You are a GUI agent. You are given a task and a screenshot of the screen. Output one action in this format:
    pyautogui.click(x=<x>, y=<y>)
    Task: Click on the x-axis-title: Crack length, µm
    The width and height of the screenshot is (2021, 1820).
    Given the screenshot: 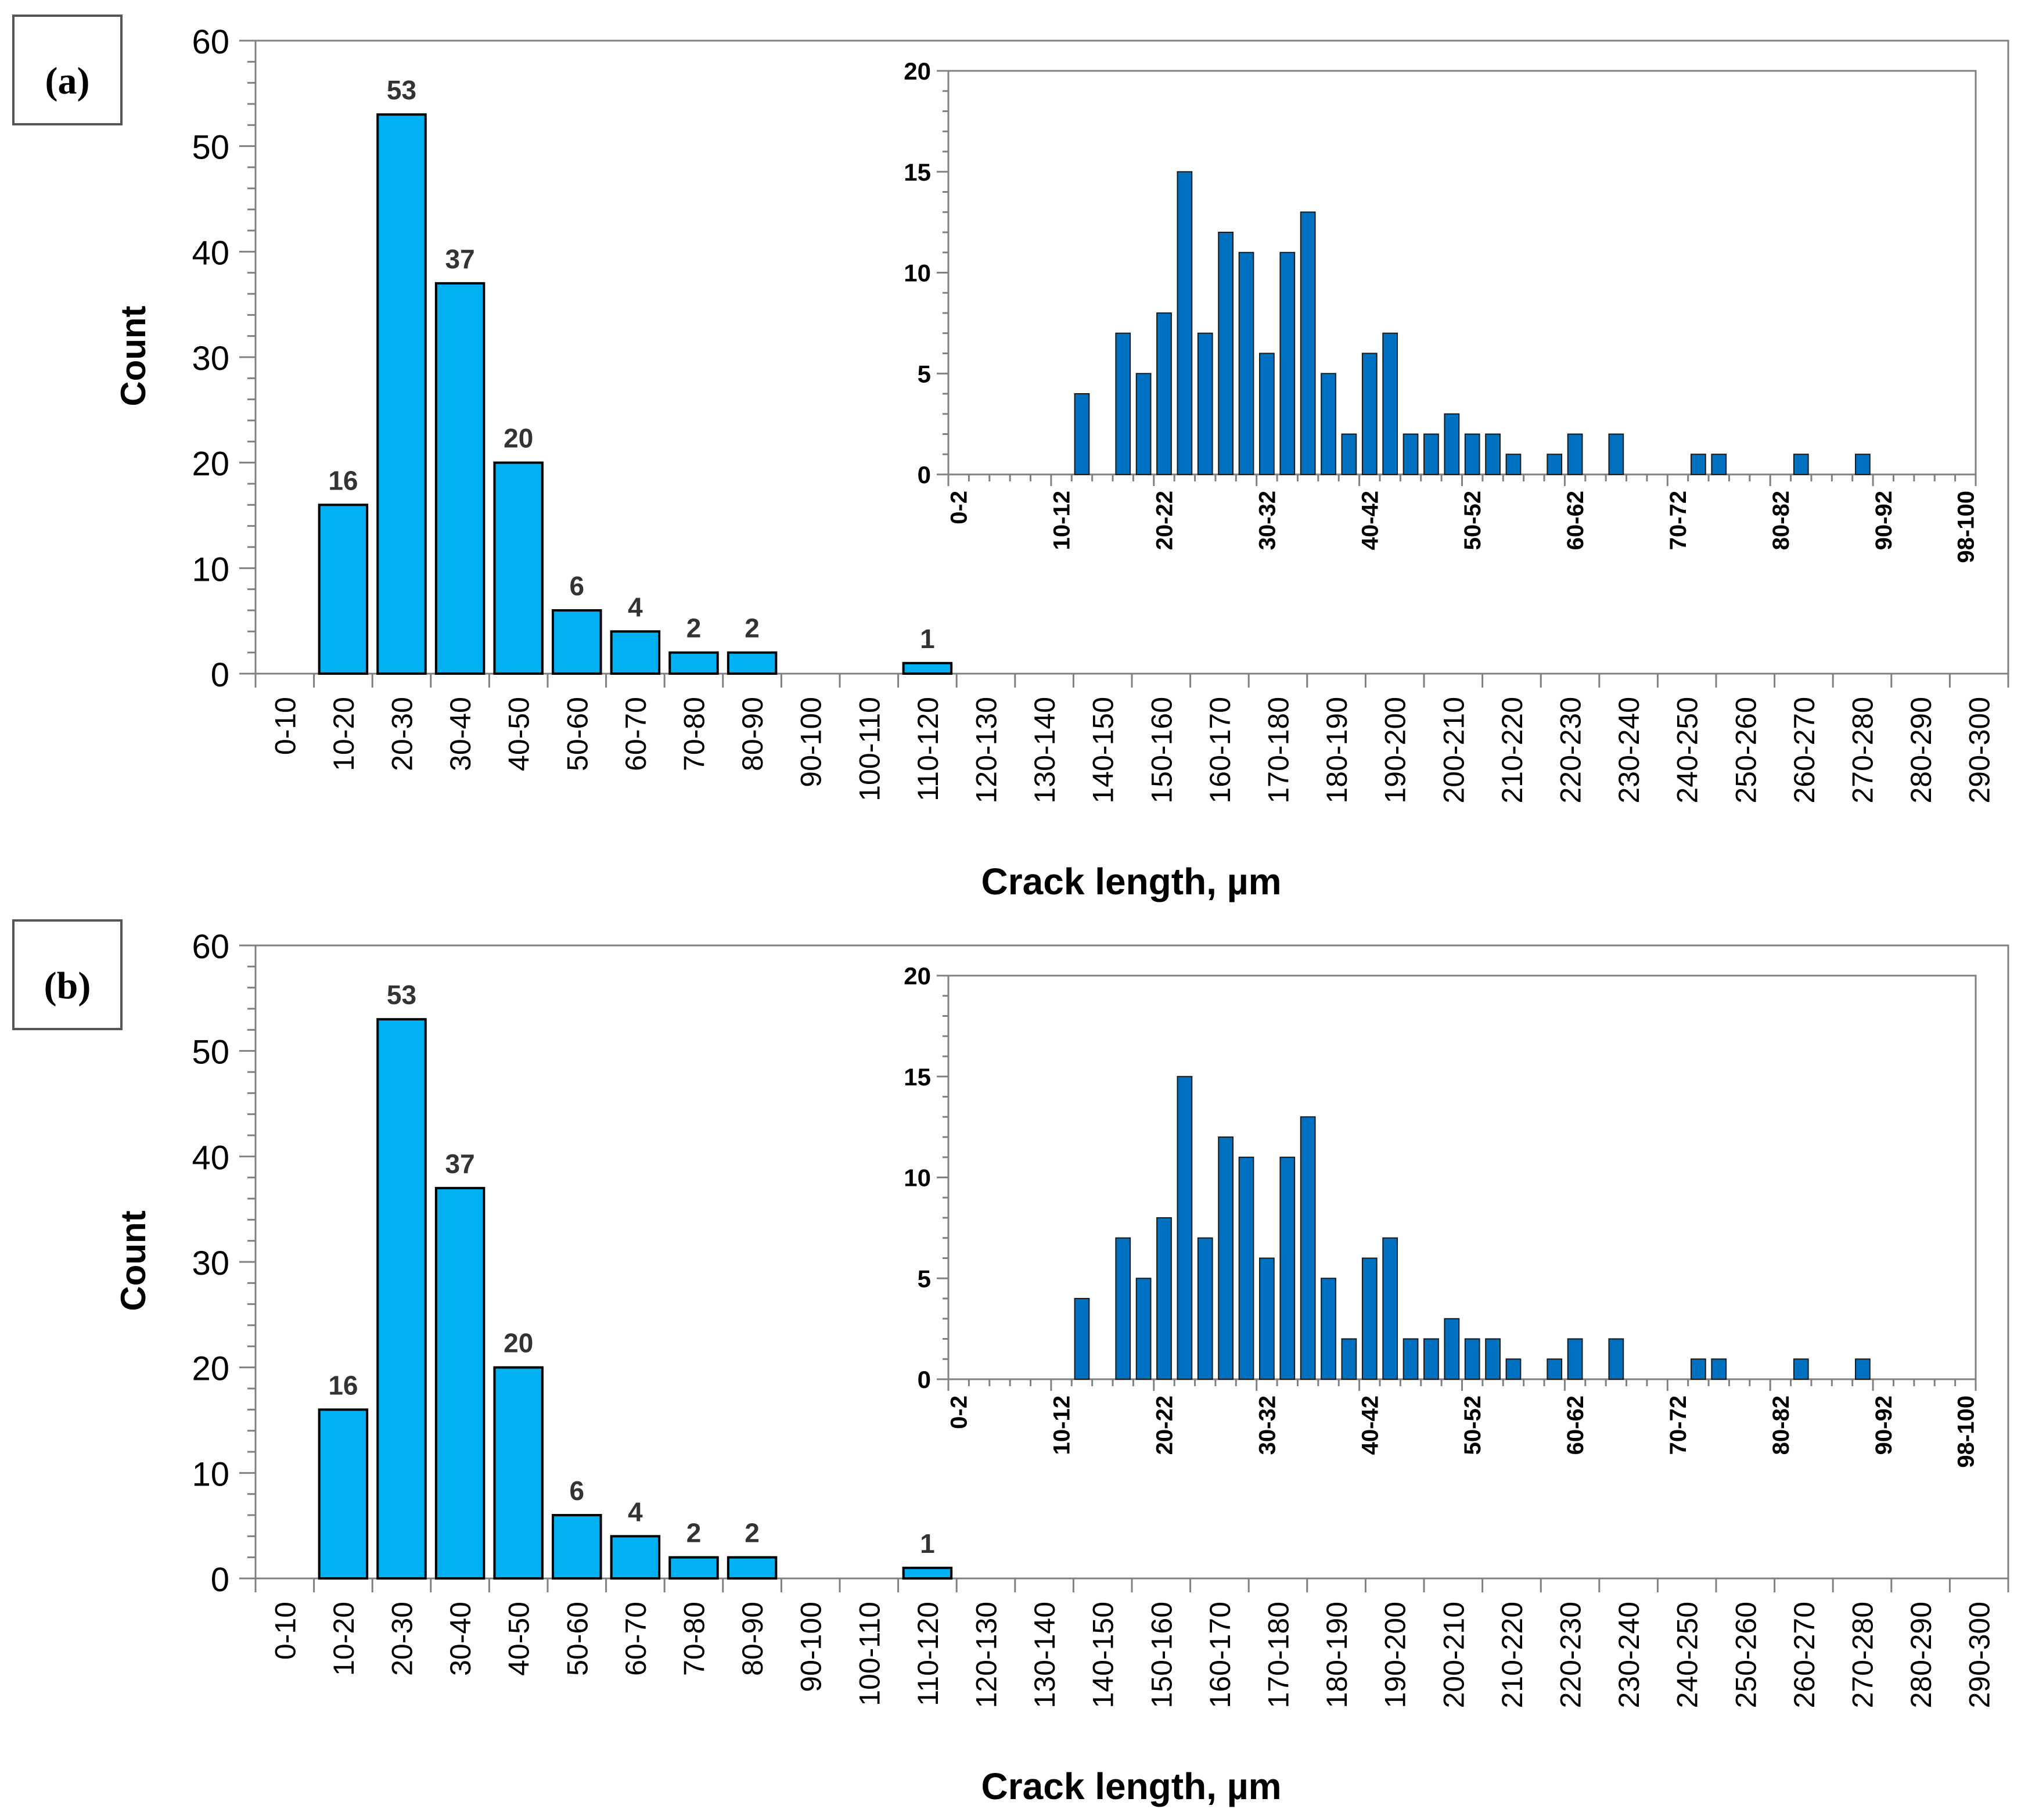 What is the action you would take?
    pyautogui.click(x=1131, y=881)
    